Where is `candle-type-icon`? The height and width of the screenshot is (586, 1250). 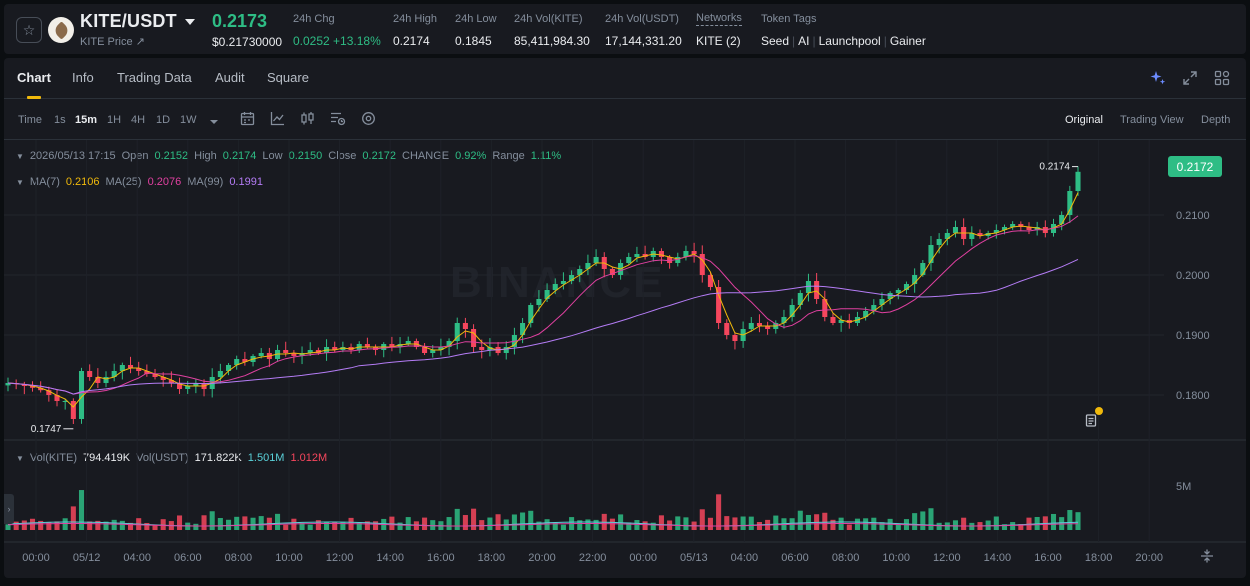 candle-type-icon is located at coordinates (308, 119).